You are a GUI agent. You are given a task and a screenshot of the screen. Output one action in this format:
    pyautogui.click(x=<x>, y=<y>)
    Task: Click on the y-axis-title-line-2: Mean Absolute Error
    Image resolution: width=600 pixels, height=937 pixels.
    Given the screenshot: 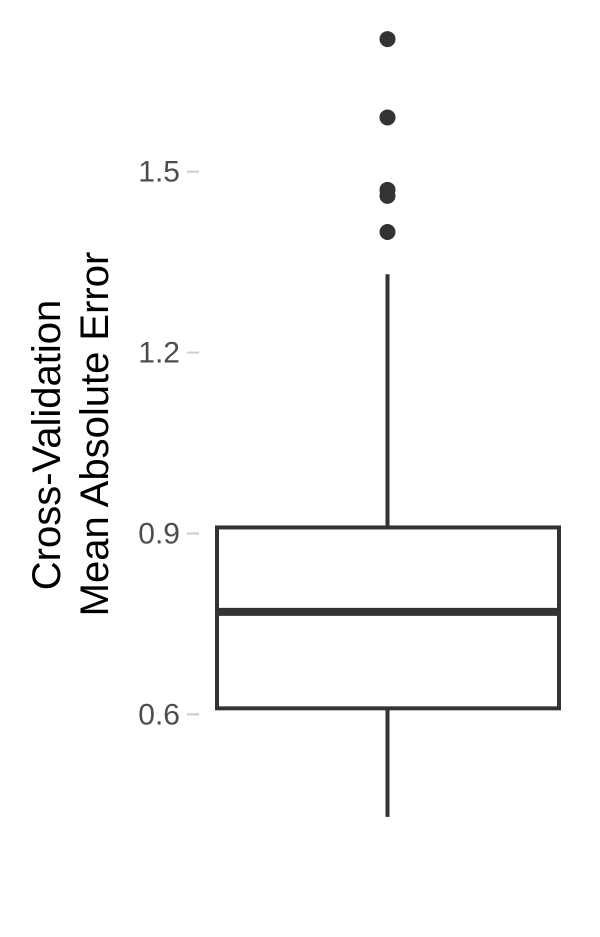 What is the action you would take?
    pyautogui.click(x=95, y=434)
    